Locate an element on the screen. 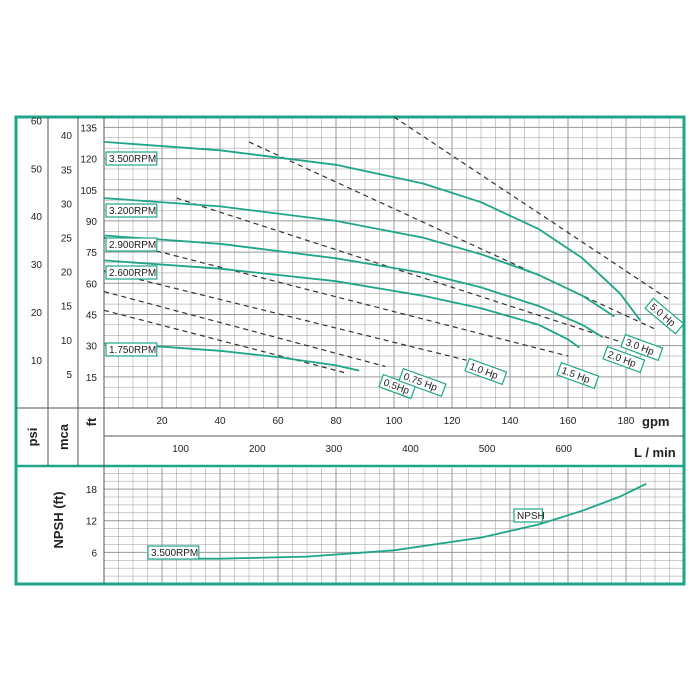 The height and width of the screenshot is (700, 700). npsh-grid is located at coordinates (394, 526).